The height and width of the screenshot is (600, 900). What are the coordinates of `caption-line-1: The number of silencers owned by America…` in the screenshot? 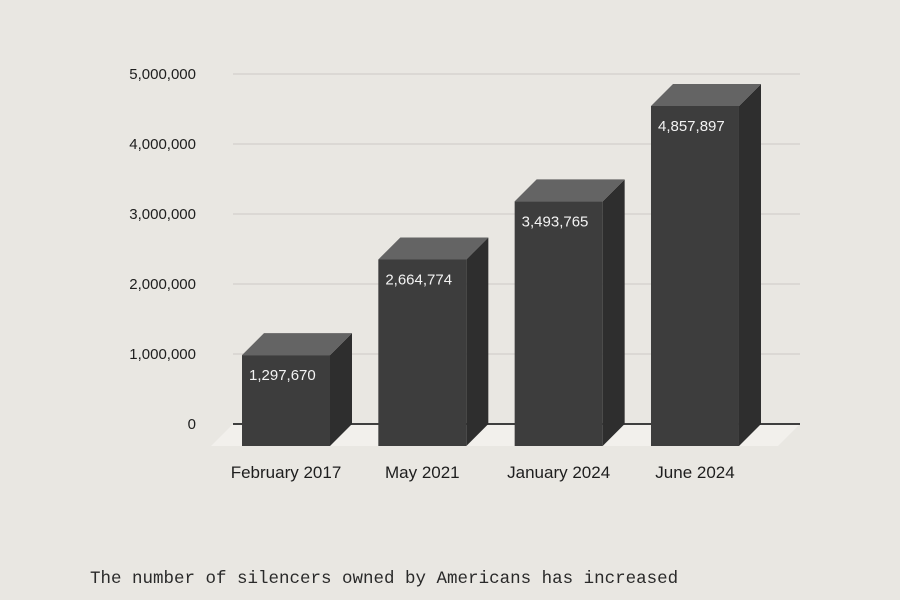 It's located at (384, 579).